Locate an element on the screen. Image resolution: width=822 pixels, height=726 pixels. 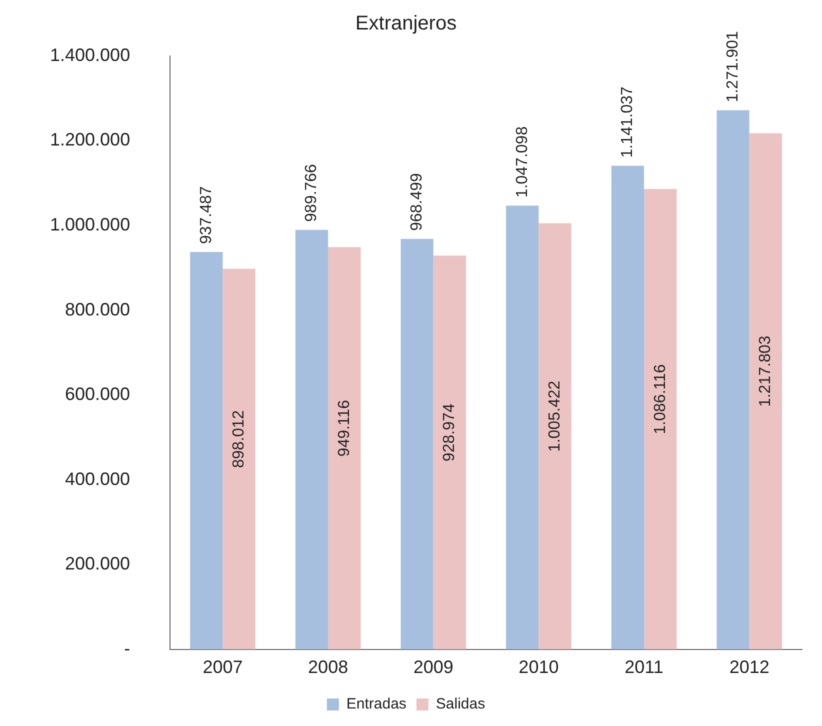
chart-title: Extranjeros is located at coordinates (406, 23).